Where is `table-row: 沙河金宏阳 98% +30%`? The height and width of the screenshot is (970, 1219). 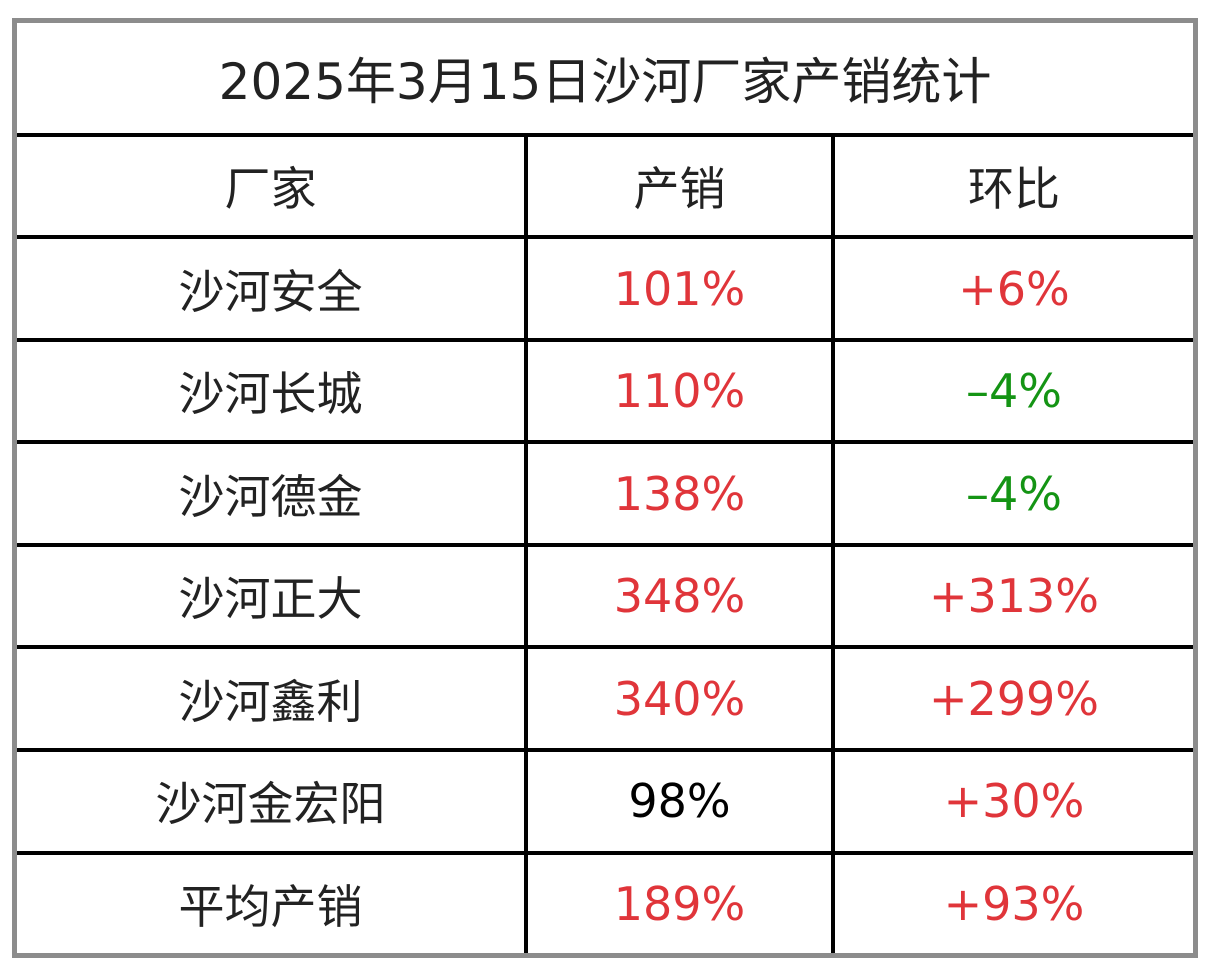 table-row: 沙河金宏阳 98% +30% is located at coordinates (605, 801).